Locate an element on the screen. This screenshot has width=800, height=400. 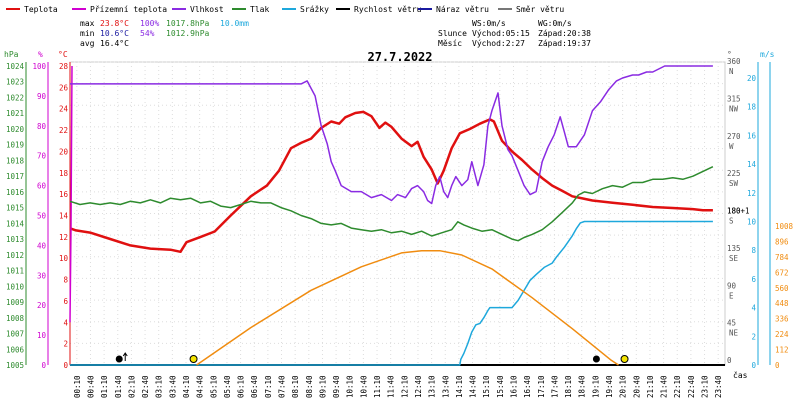
pressure-tick-label: 1008 is located at coordinates (15, 318).